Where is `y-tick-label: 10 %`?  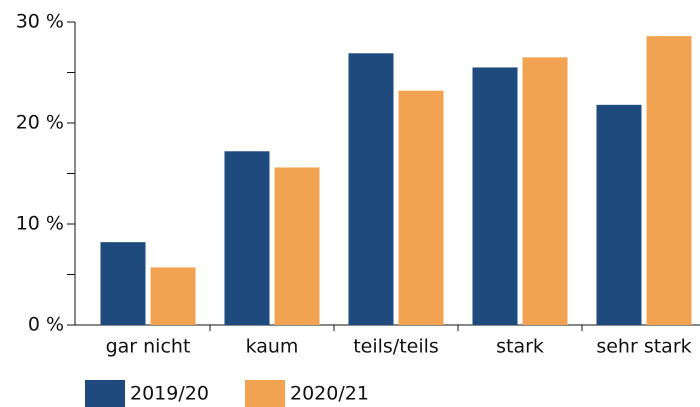
y-tick-label: 10 % is located at coordinates (40, 224).